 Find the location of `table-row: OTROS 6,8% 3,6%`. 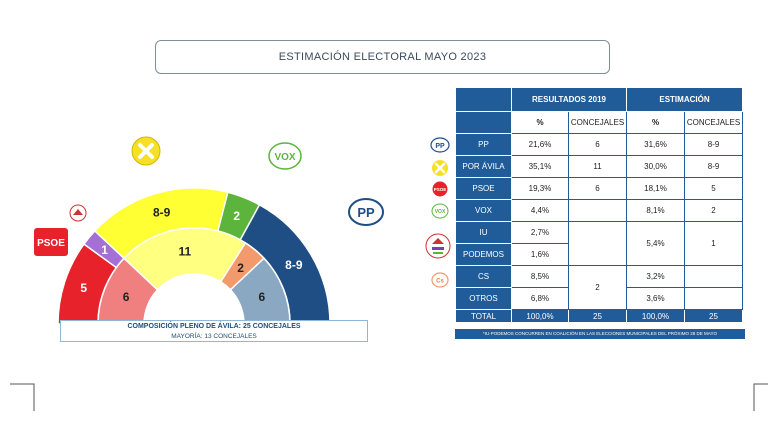

table-row: OTROS 6,8% 3,6% is located at coordinates (599, 298).